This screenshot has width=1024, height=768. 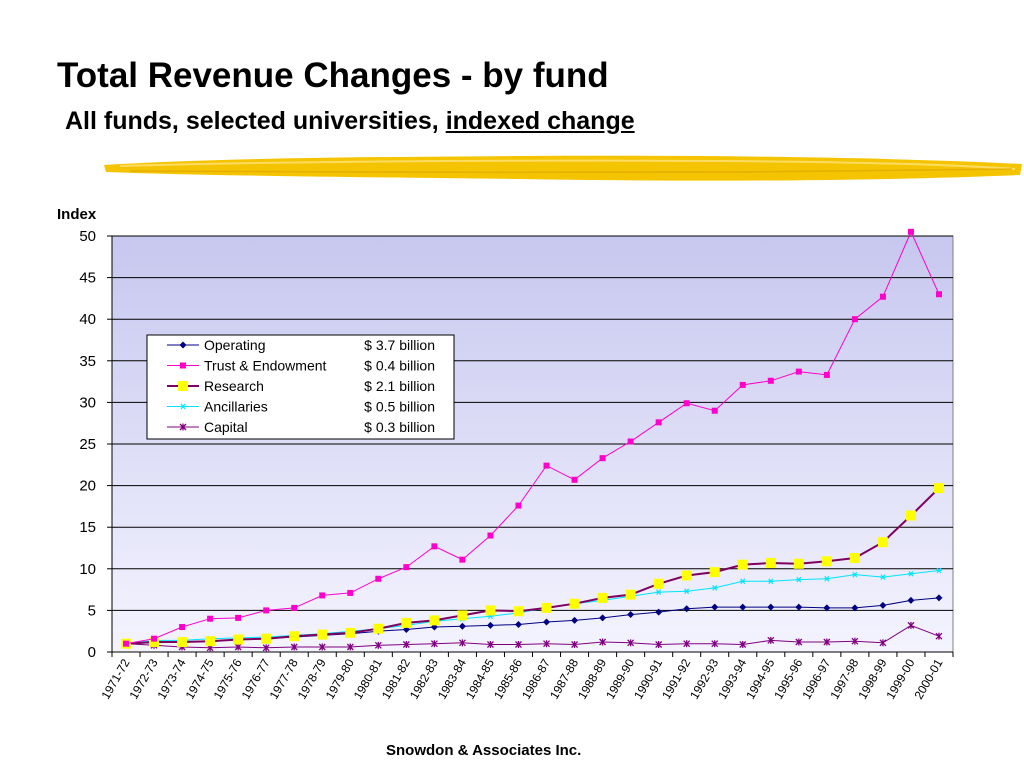 What do you see at coordinates (92, 652) in the screenshot?
I see `y-tick-label: 0` at bounding box center [92, 652].